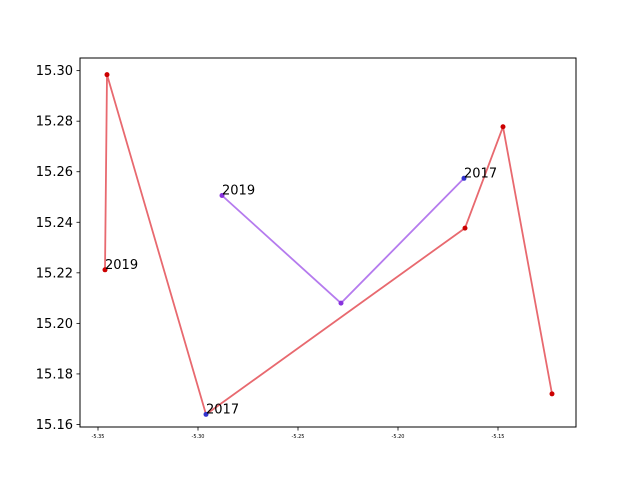 The height and width of the screenshot is (480, 640). What do you see at coordinates (54, 324) in the screenshot?
I see `y-tick-label: 15.20` at bounding box center [54, 324].